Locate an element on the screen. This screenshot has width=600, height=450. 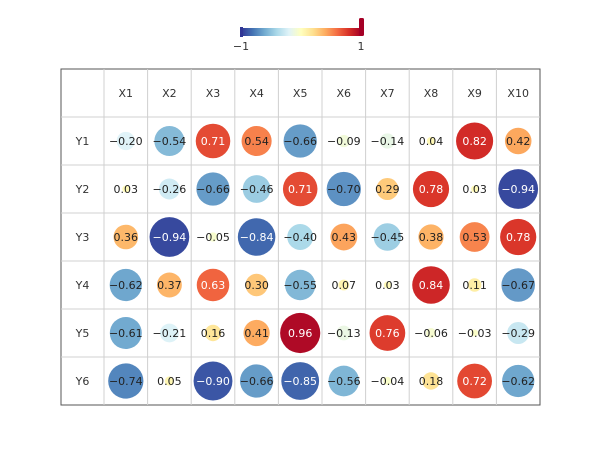
legend-min-label: −1 is located at coordinates (241, 46).